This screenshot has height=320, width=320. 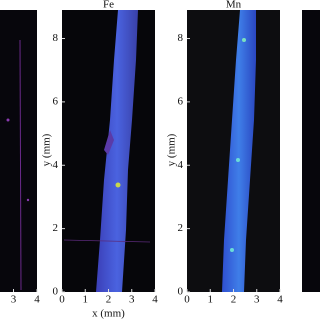 I want to click on panel-title: Fe, so click(x=108, y=5).